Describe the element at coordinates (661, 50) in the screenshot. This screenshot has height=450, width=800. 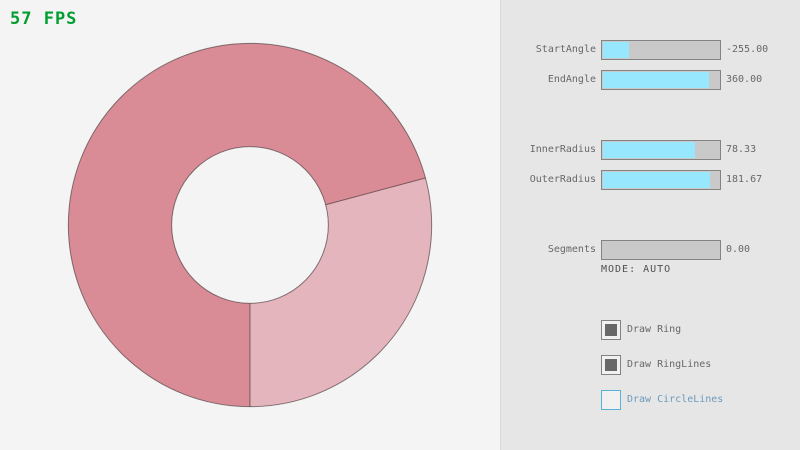
I see `start-angle-slider` at that location.